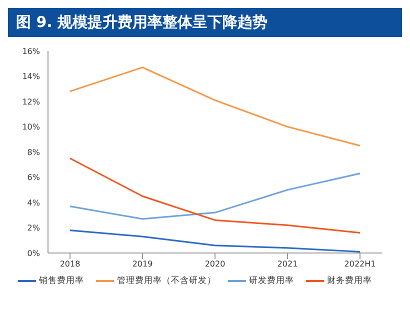 The image size is (410, 321). What do you see at coordinates (205, 22) in the screenshot?
I see `chart-title: 图 9. 规模提升费用率整体呈下降趋势` at bounding box center [205, 22].